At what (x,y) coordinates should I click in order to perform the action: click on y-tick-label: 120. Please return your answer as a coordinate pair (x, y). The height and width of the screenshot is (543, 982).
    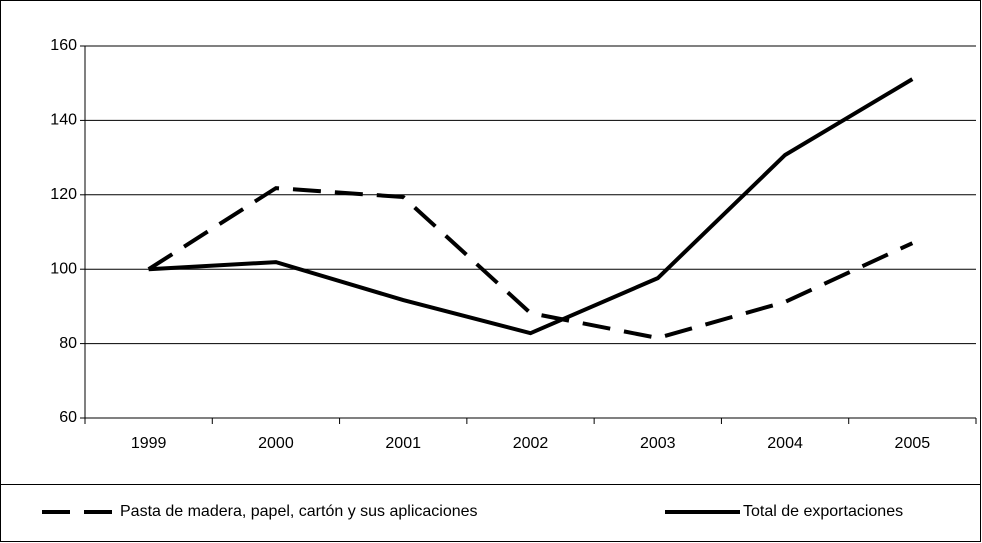
    Looking at the image, I should click on (63, 194).